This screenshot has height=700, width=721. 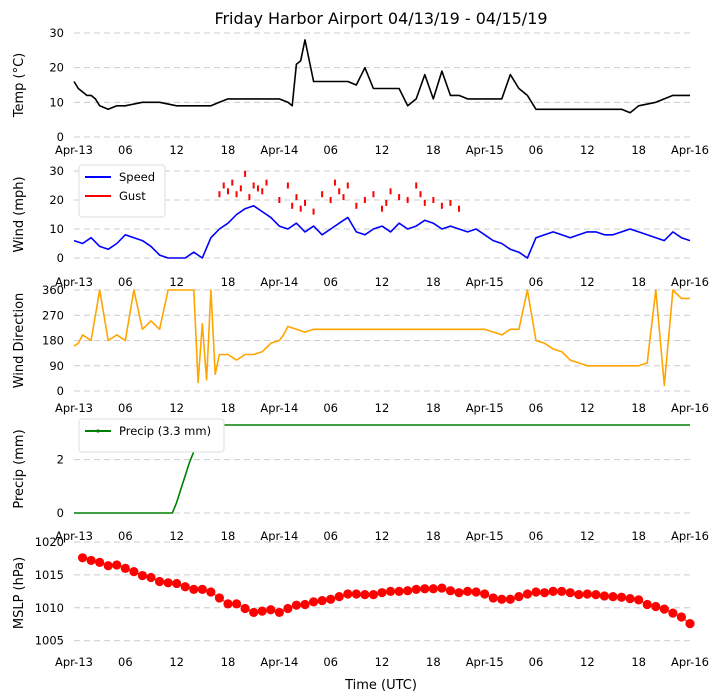 What do you see at coordinates (382, 232) in the screenshot?
I see `wind-speed-line` at bounding box center [382, 232].